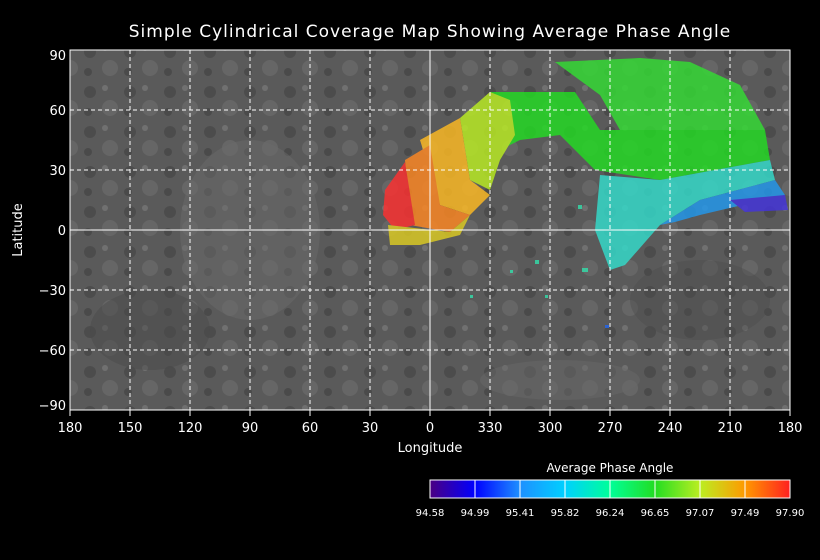 This screenshot has width=820, height=560. I want to click on colorbar-tick-label: 97.07, so click(700, 513).